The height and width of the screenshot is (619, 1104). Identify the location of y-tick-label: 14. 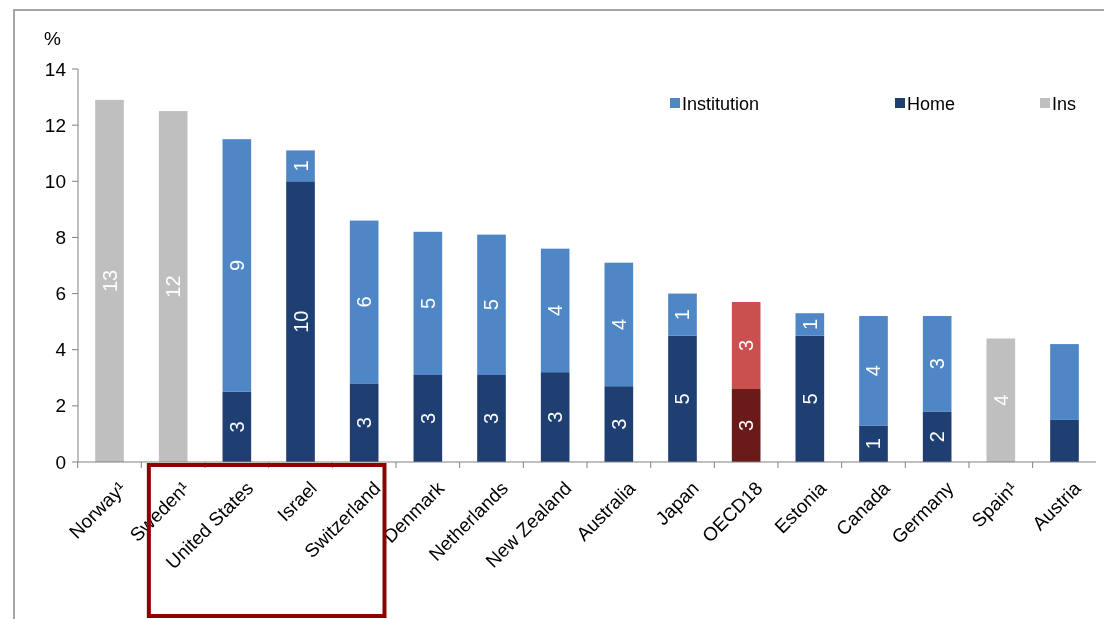
(55, 69).